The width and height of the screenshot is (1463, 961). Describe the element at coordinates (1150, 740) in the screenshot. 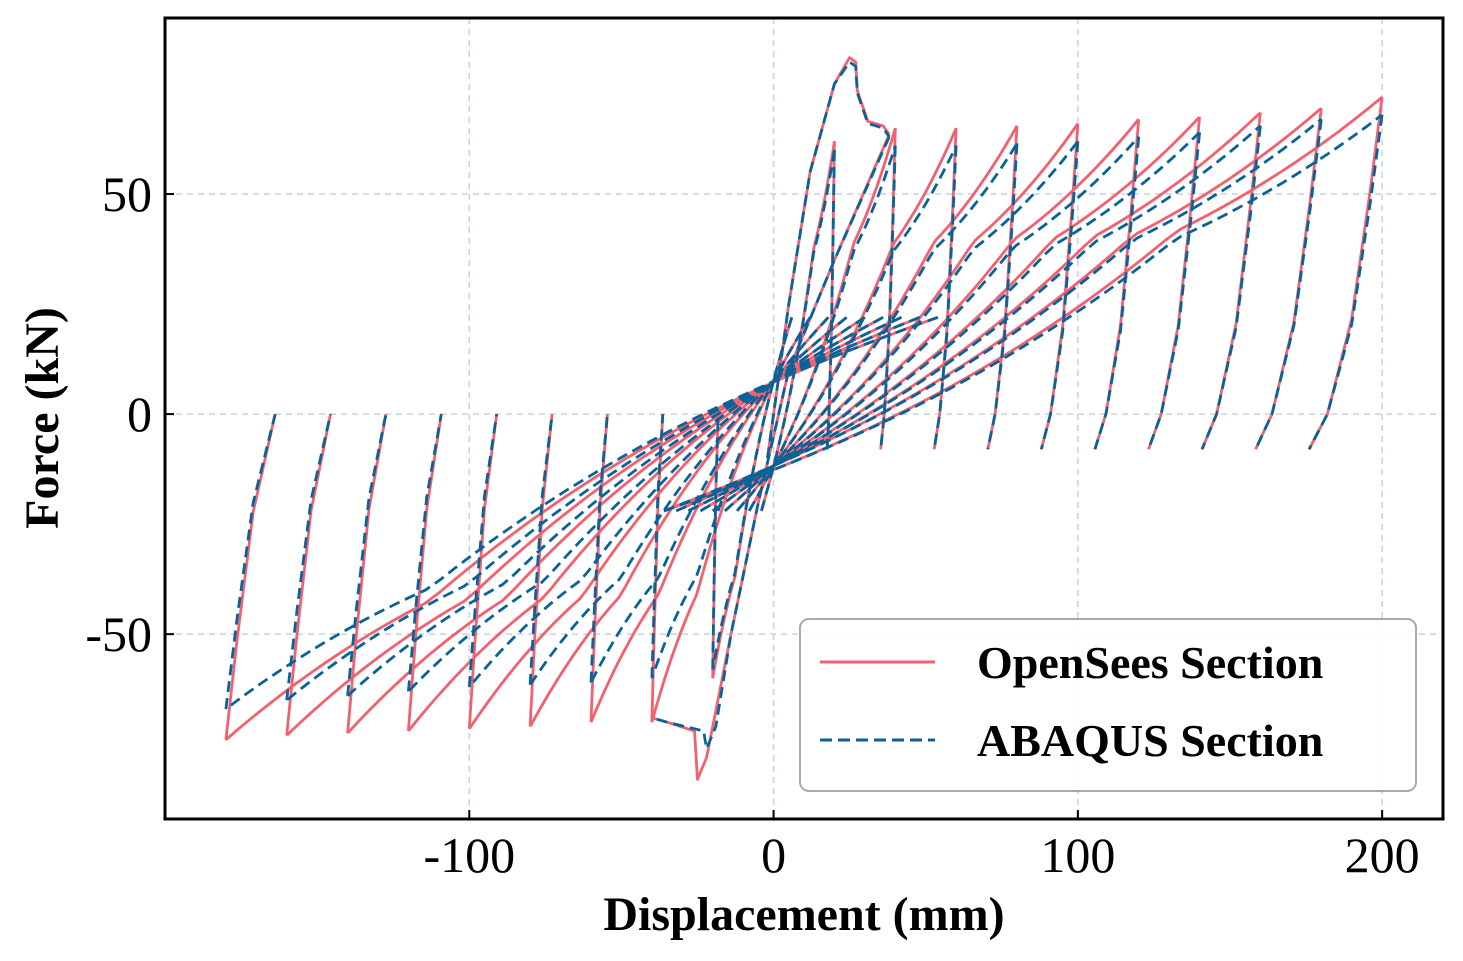

I see `legend-label-abaqus: ABAQUS Section` at that location.